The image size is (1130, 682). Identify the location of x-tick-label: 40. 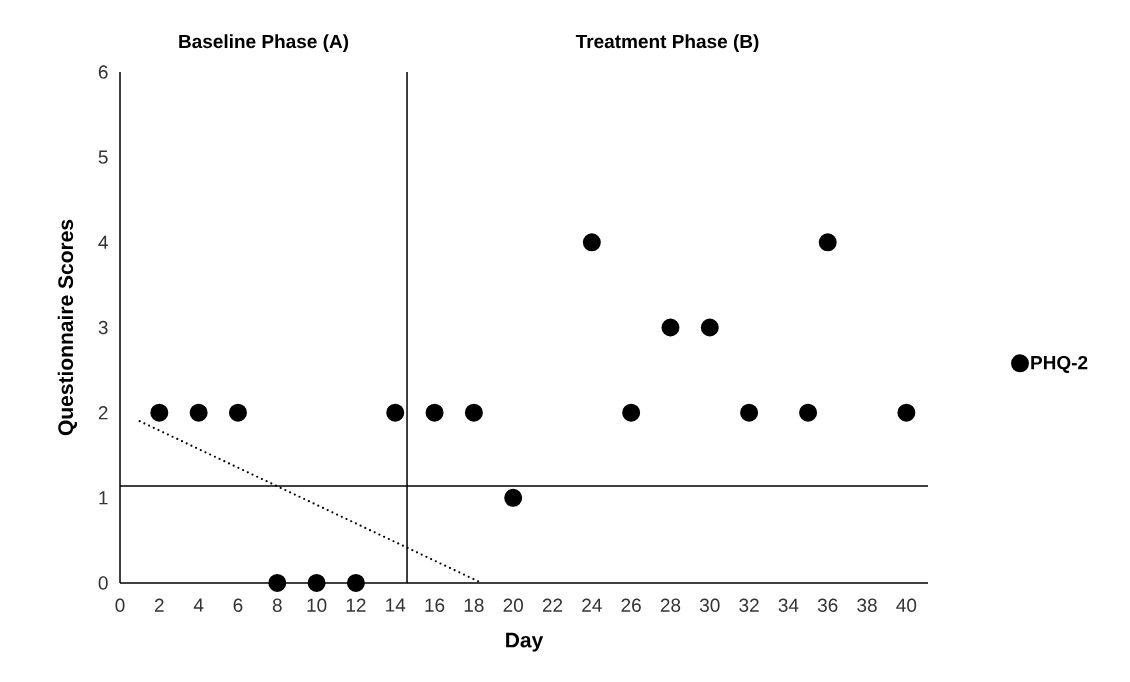
(906, 605).